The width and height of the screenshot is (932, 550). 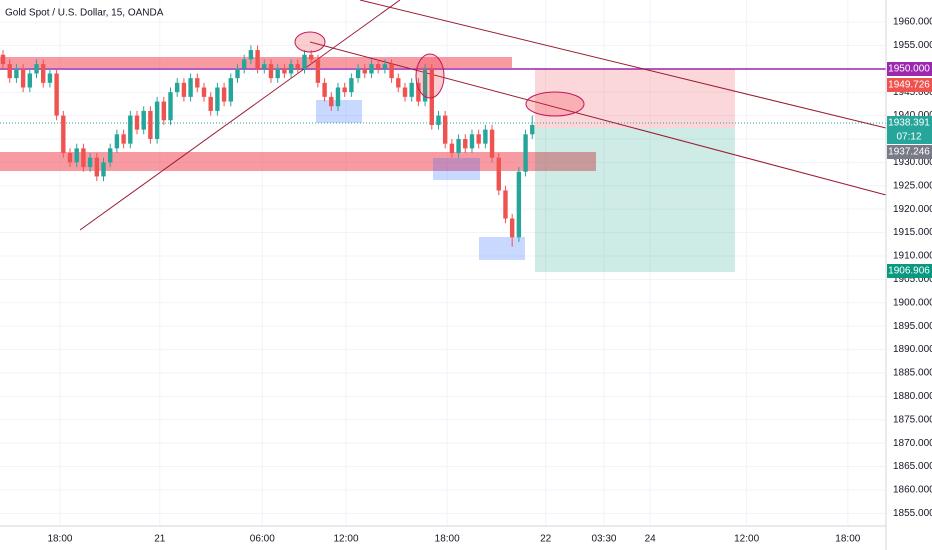 I want to click on price-label: 1950.000, so click(x=909, y=69).